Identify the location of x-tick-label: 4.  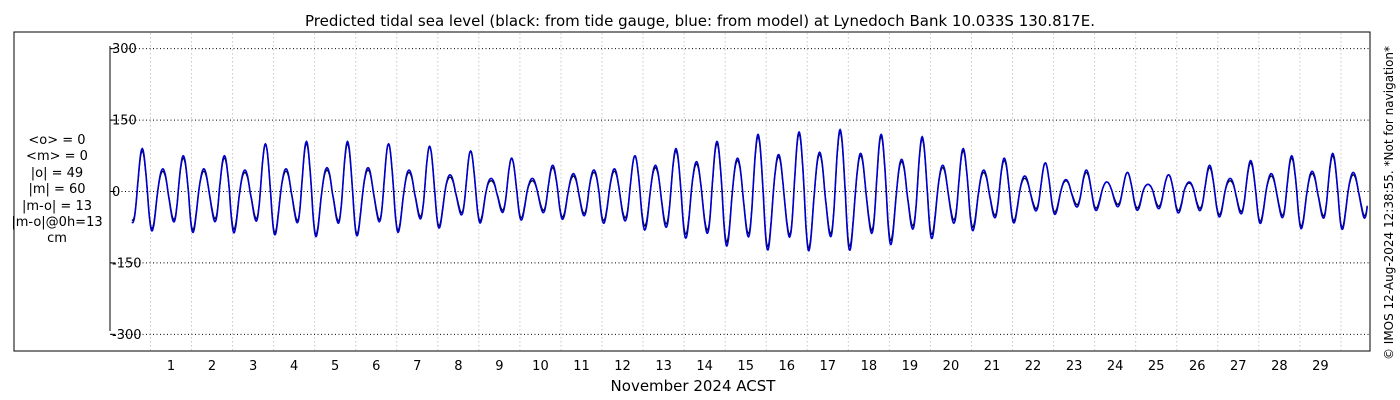
(294, 366).